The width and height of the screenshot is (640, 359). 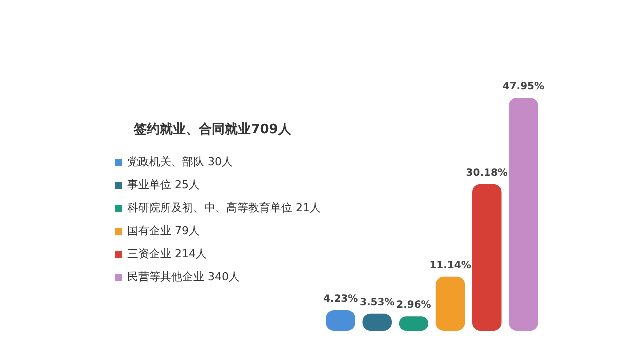 What do you see at coordinates (414, 306) in the screenshot?
I see `data-label: 2.96%` at bounding box center [414, 306].